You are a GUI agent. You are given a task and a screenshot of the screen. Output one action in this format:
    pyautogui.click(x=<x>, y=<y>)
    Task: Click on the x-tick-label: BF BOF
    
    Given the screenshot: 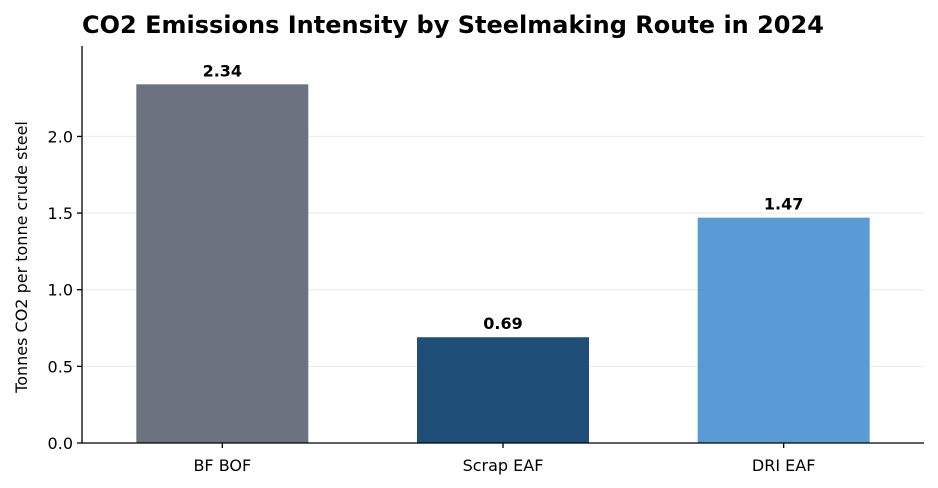 What is the action you would take?
    pyautogui.click(x=222, y=465)
    